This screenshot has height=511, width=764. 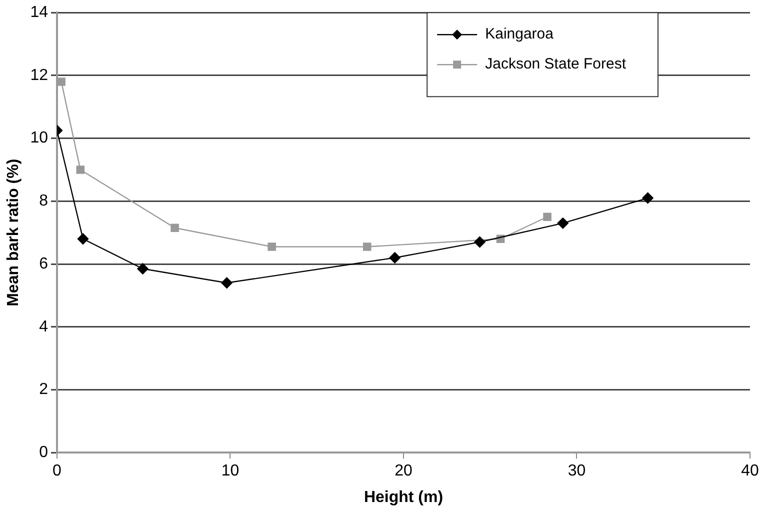 What do you see at coordinates (403, 471) in the screenshot?
I see `x-tick-label: 20` at bounding box center [403, 471].